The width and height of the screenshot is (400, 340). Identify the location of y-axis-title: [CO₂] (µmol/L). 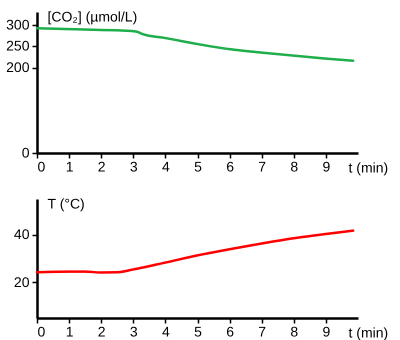
(93, 16).